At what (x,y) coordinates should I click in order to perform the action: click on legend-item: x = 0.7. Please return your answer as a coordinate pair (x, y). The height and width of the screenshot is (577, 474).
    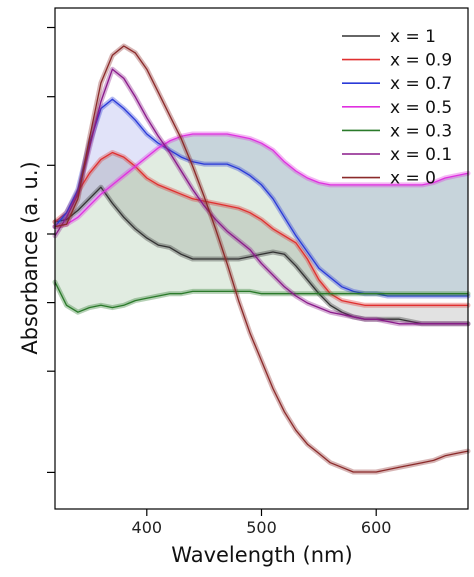
    Looking at the image, I should click on (397, 84).